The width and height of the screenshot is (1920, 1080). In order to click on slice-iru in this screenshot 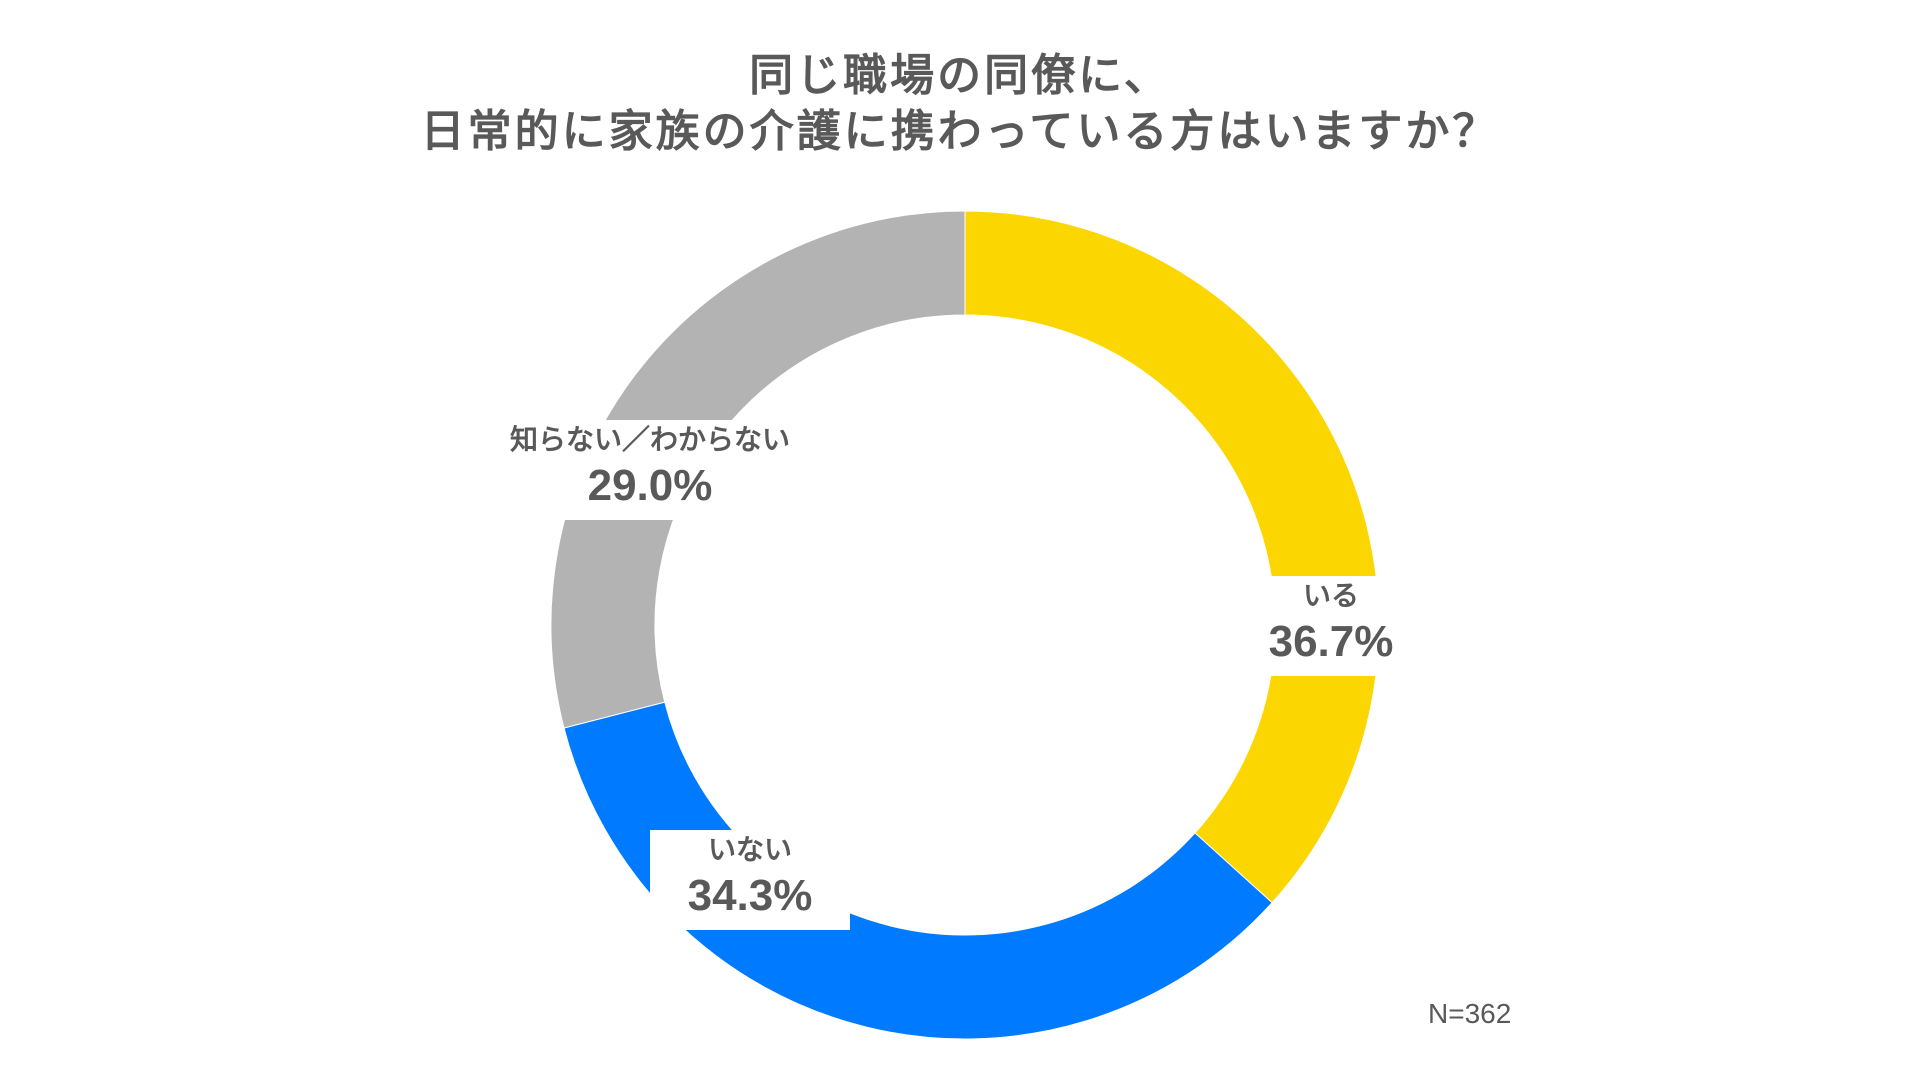, I will do `click(1172, 557)`.